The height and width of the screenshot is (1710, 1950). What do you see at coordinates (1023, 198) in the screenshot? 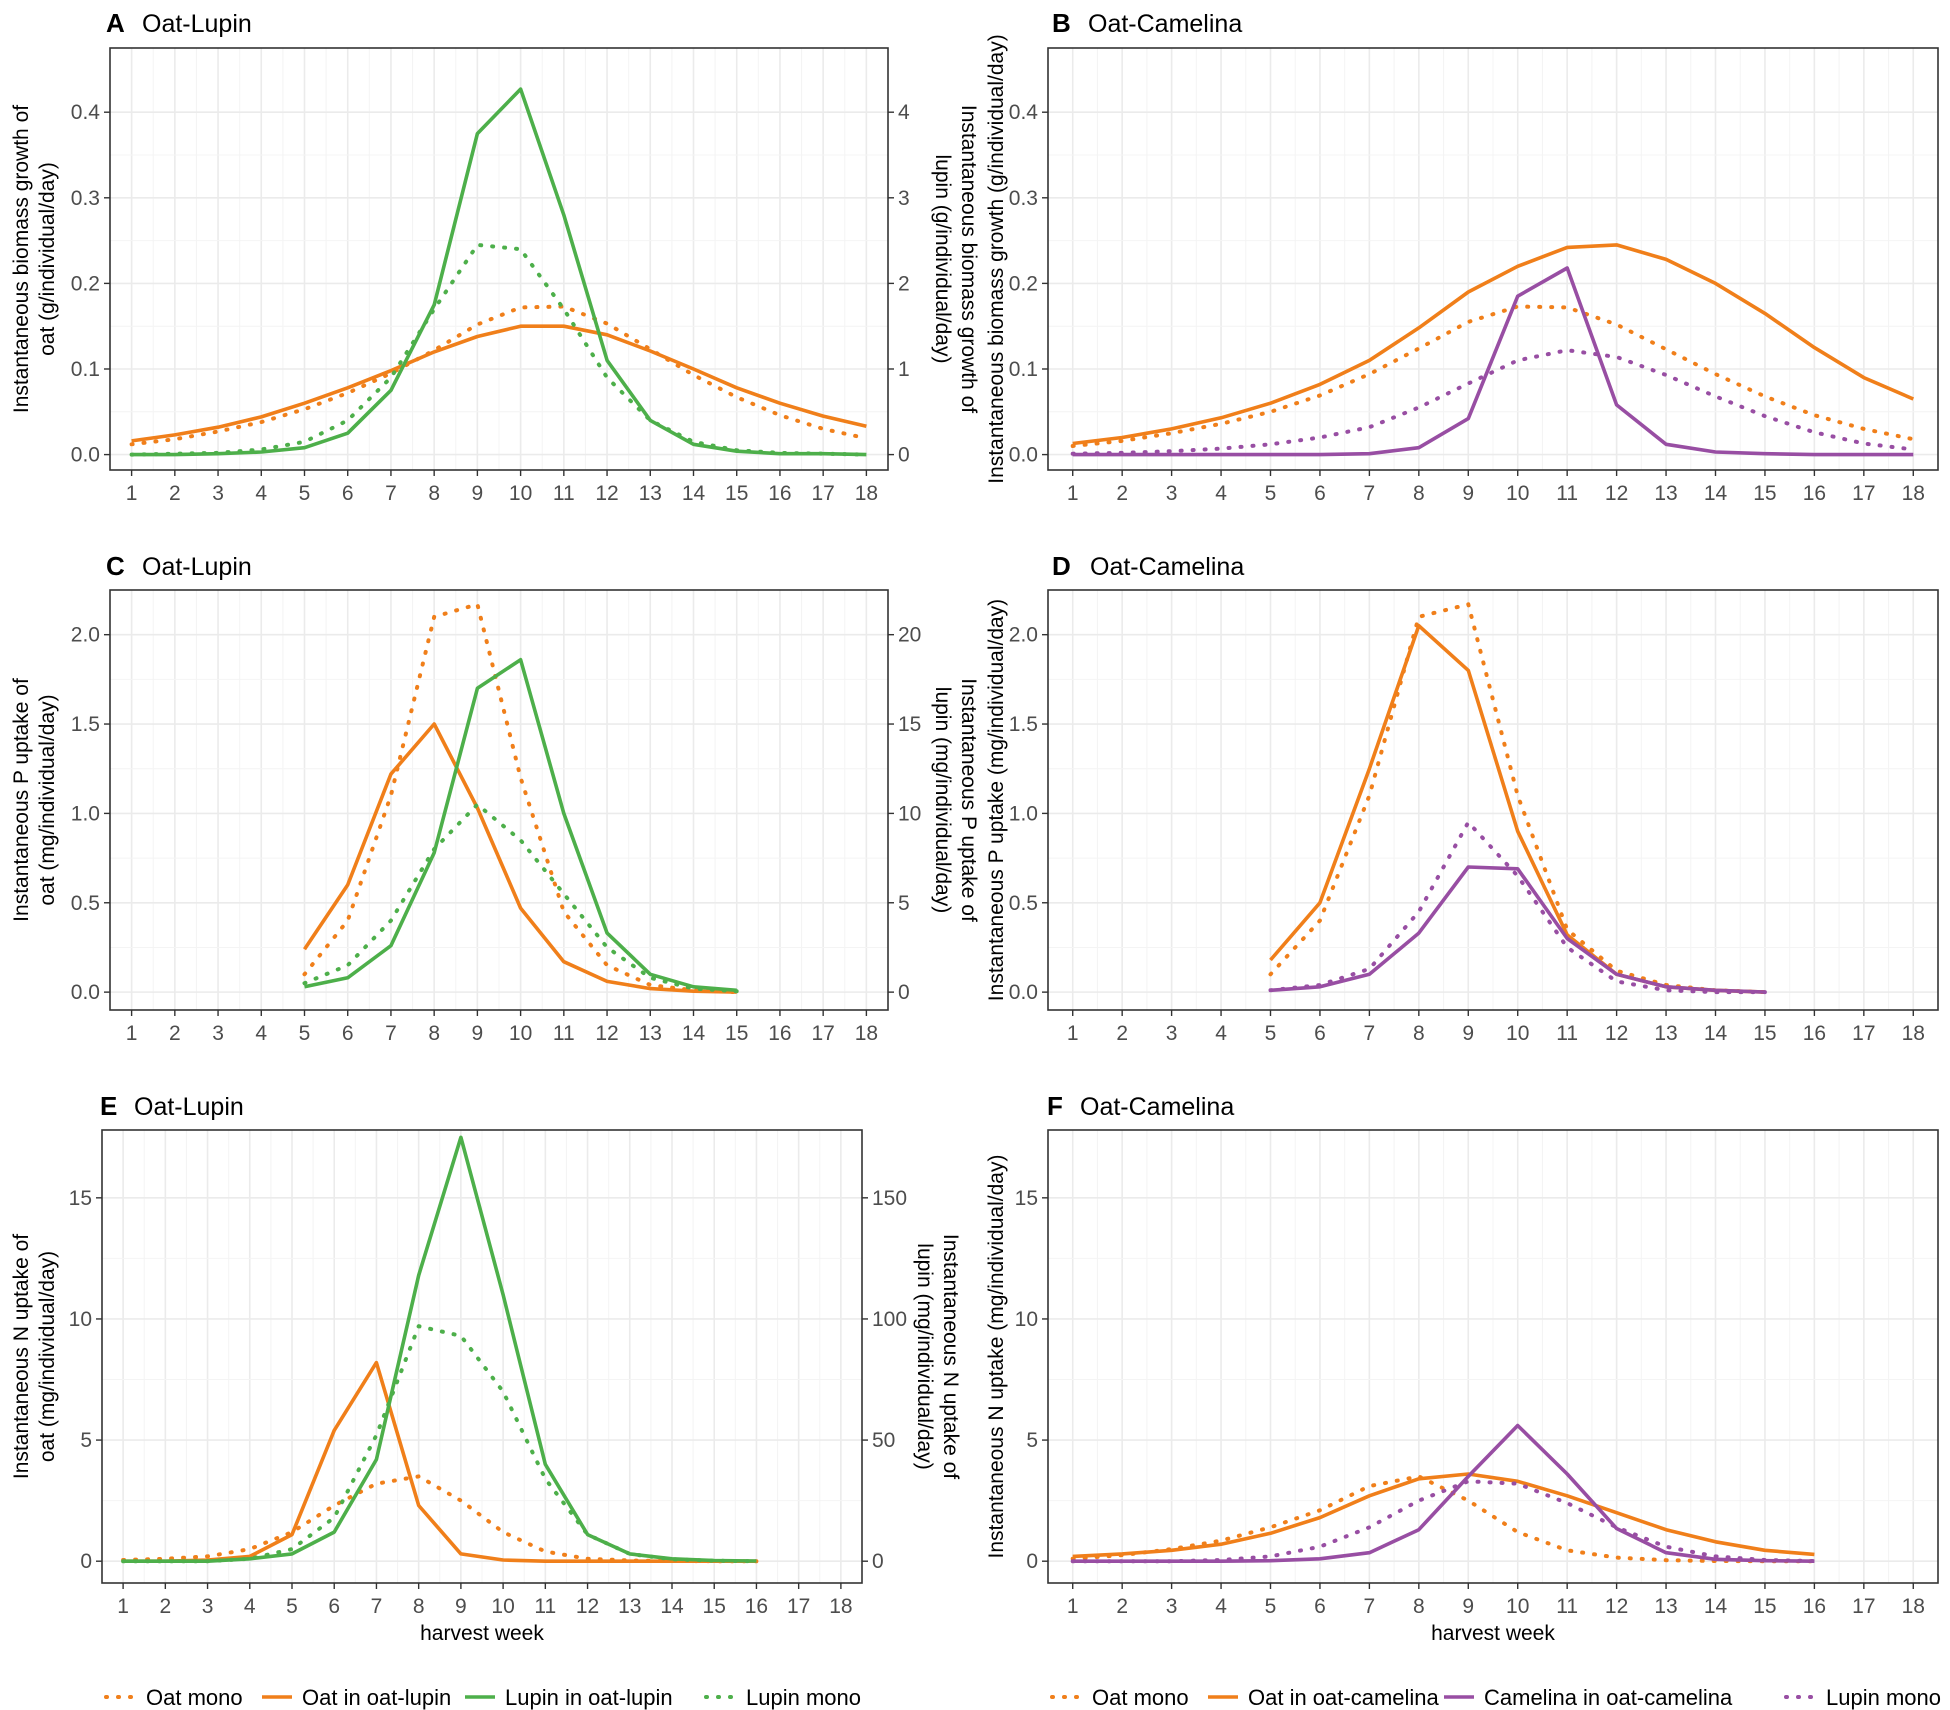
I see `y-tick-label: 0.3` at bounding box center [1023, 198].